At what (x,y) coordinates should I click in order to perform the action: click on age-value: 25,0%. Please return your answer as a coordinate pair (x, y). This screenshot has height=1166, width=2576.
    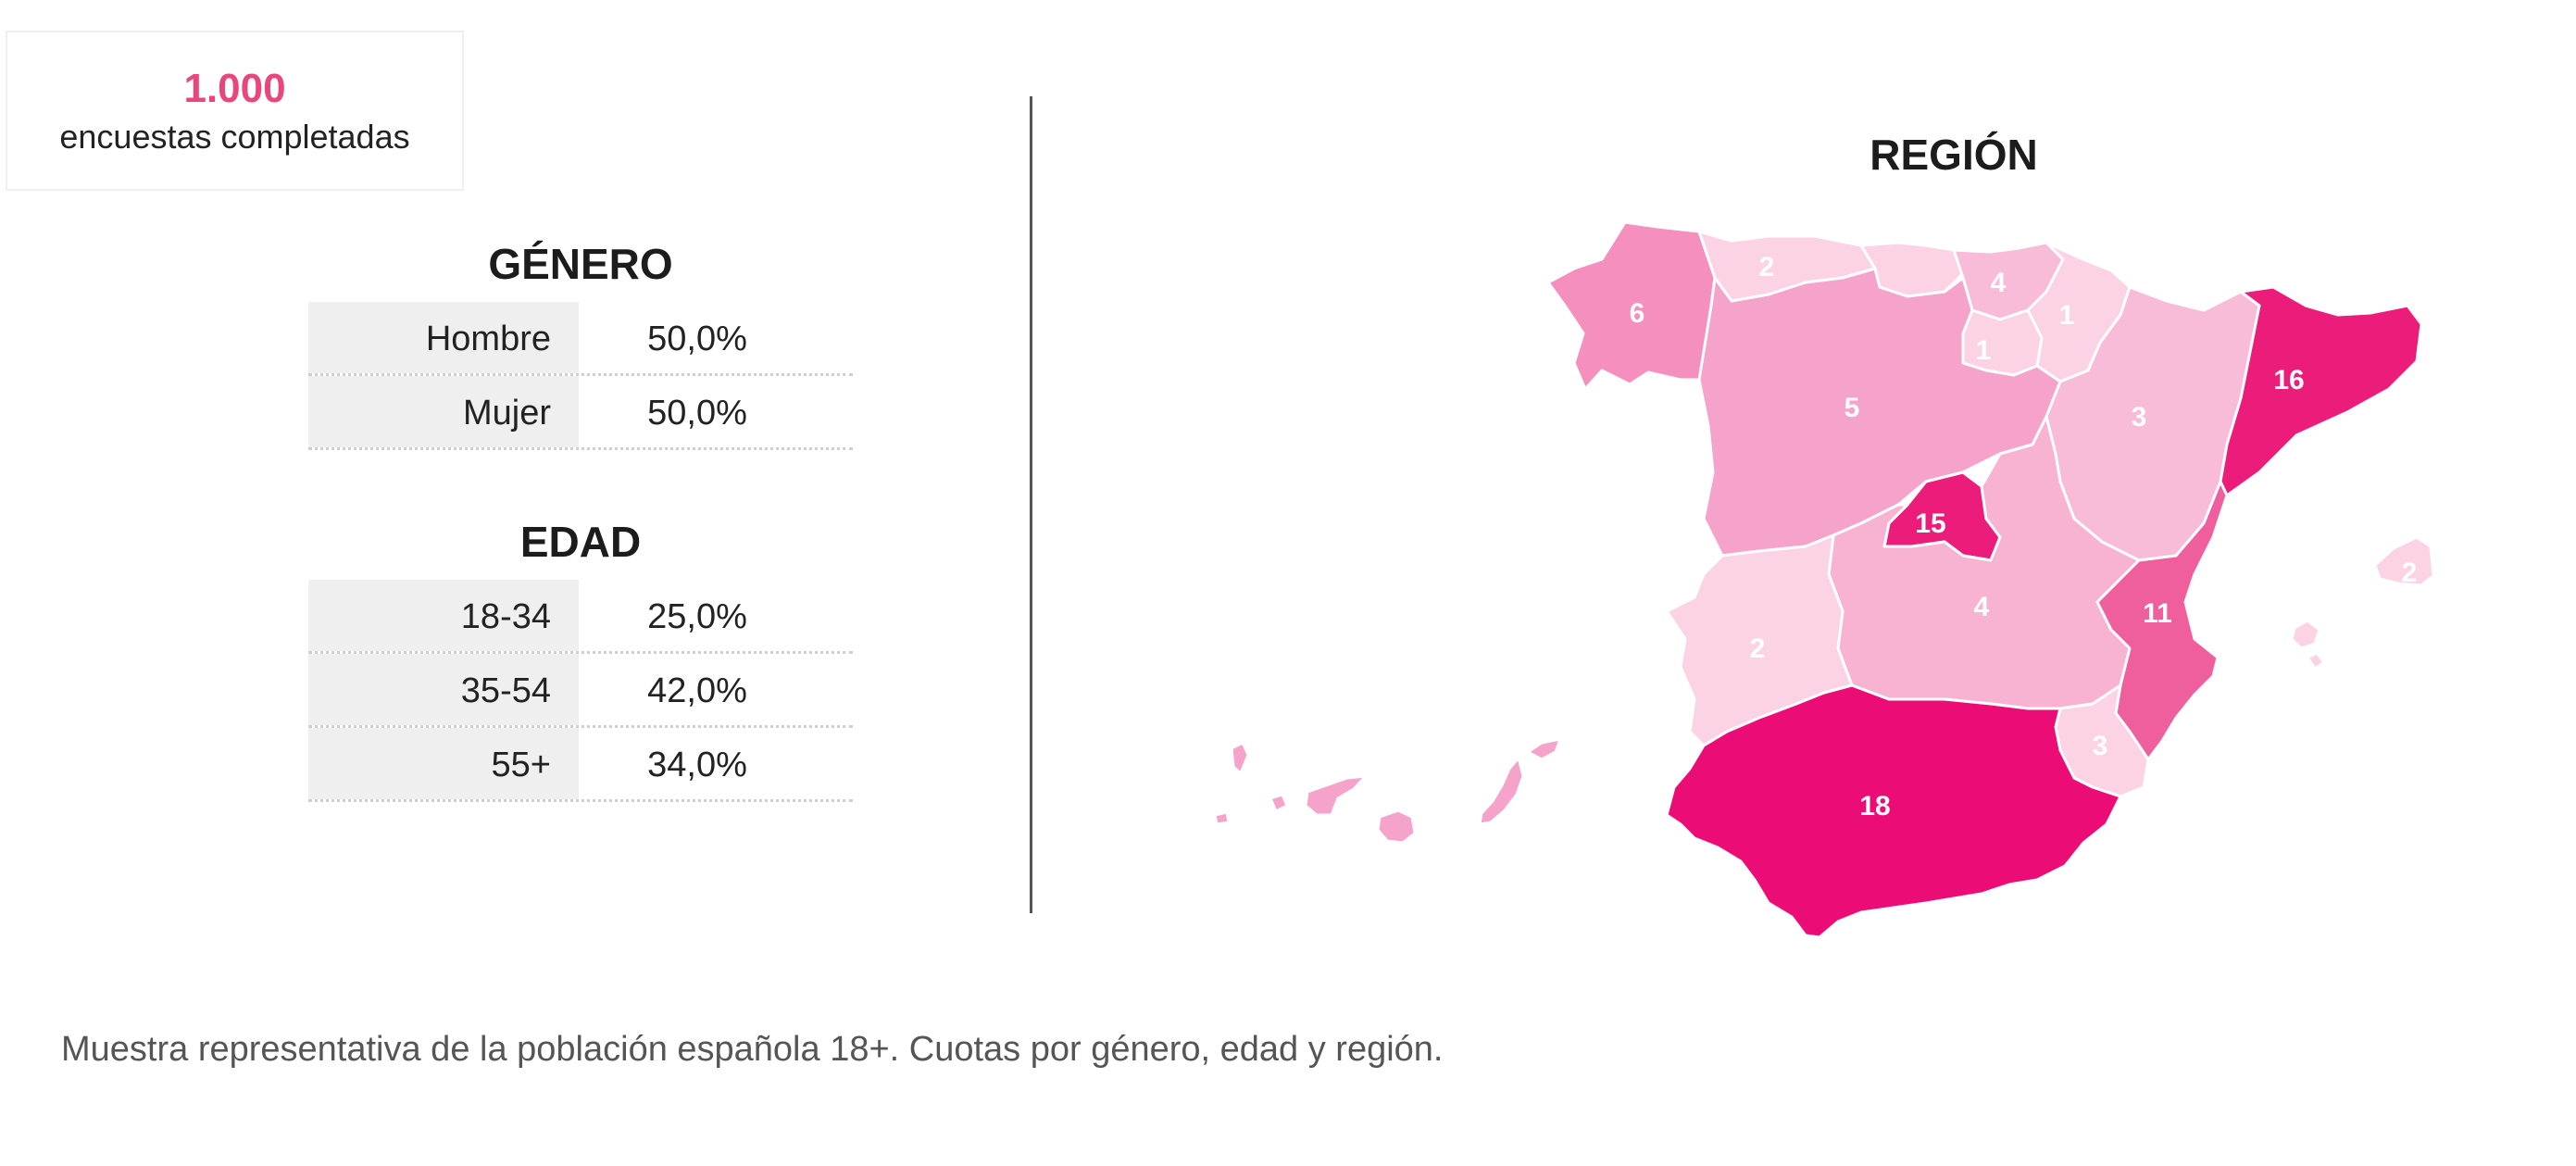
    Looking at the image, I should click on (697, 616).